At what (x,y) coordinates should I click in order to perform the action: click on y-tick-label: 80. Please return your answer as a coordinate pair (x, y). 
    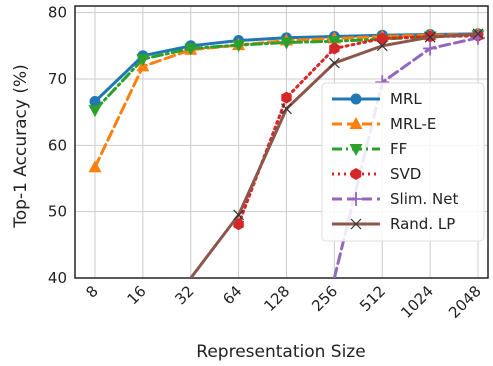
    Looking at the image, I should click on (57, 13).